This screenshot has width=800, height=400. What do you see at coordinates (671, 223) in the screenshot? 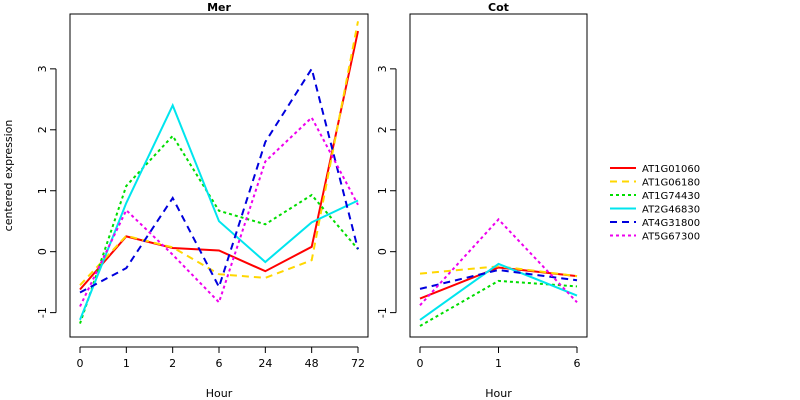
I see `legend-label: AT4G31800` at bounding box center [671, 223].